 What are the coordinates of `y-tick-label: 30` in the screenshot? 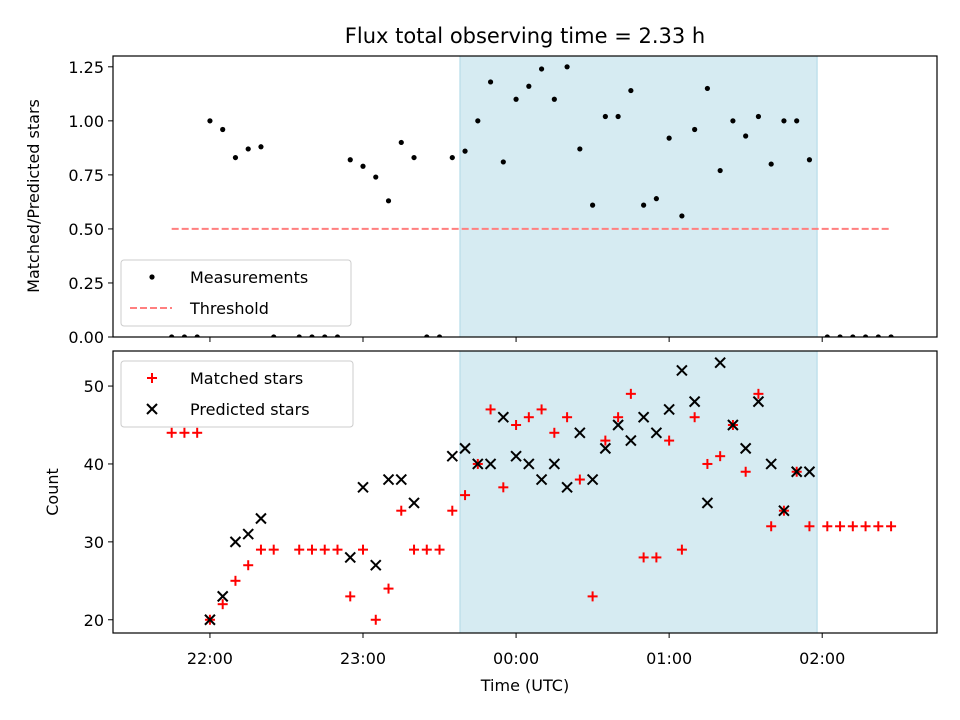 It's located at (94, 542).